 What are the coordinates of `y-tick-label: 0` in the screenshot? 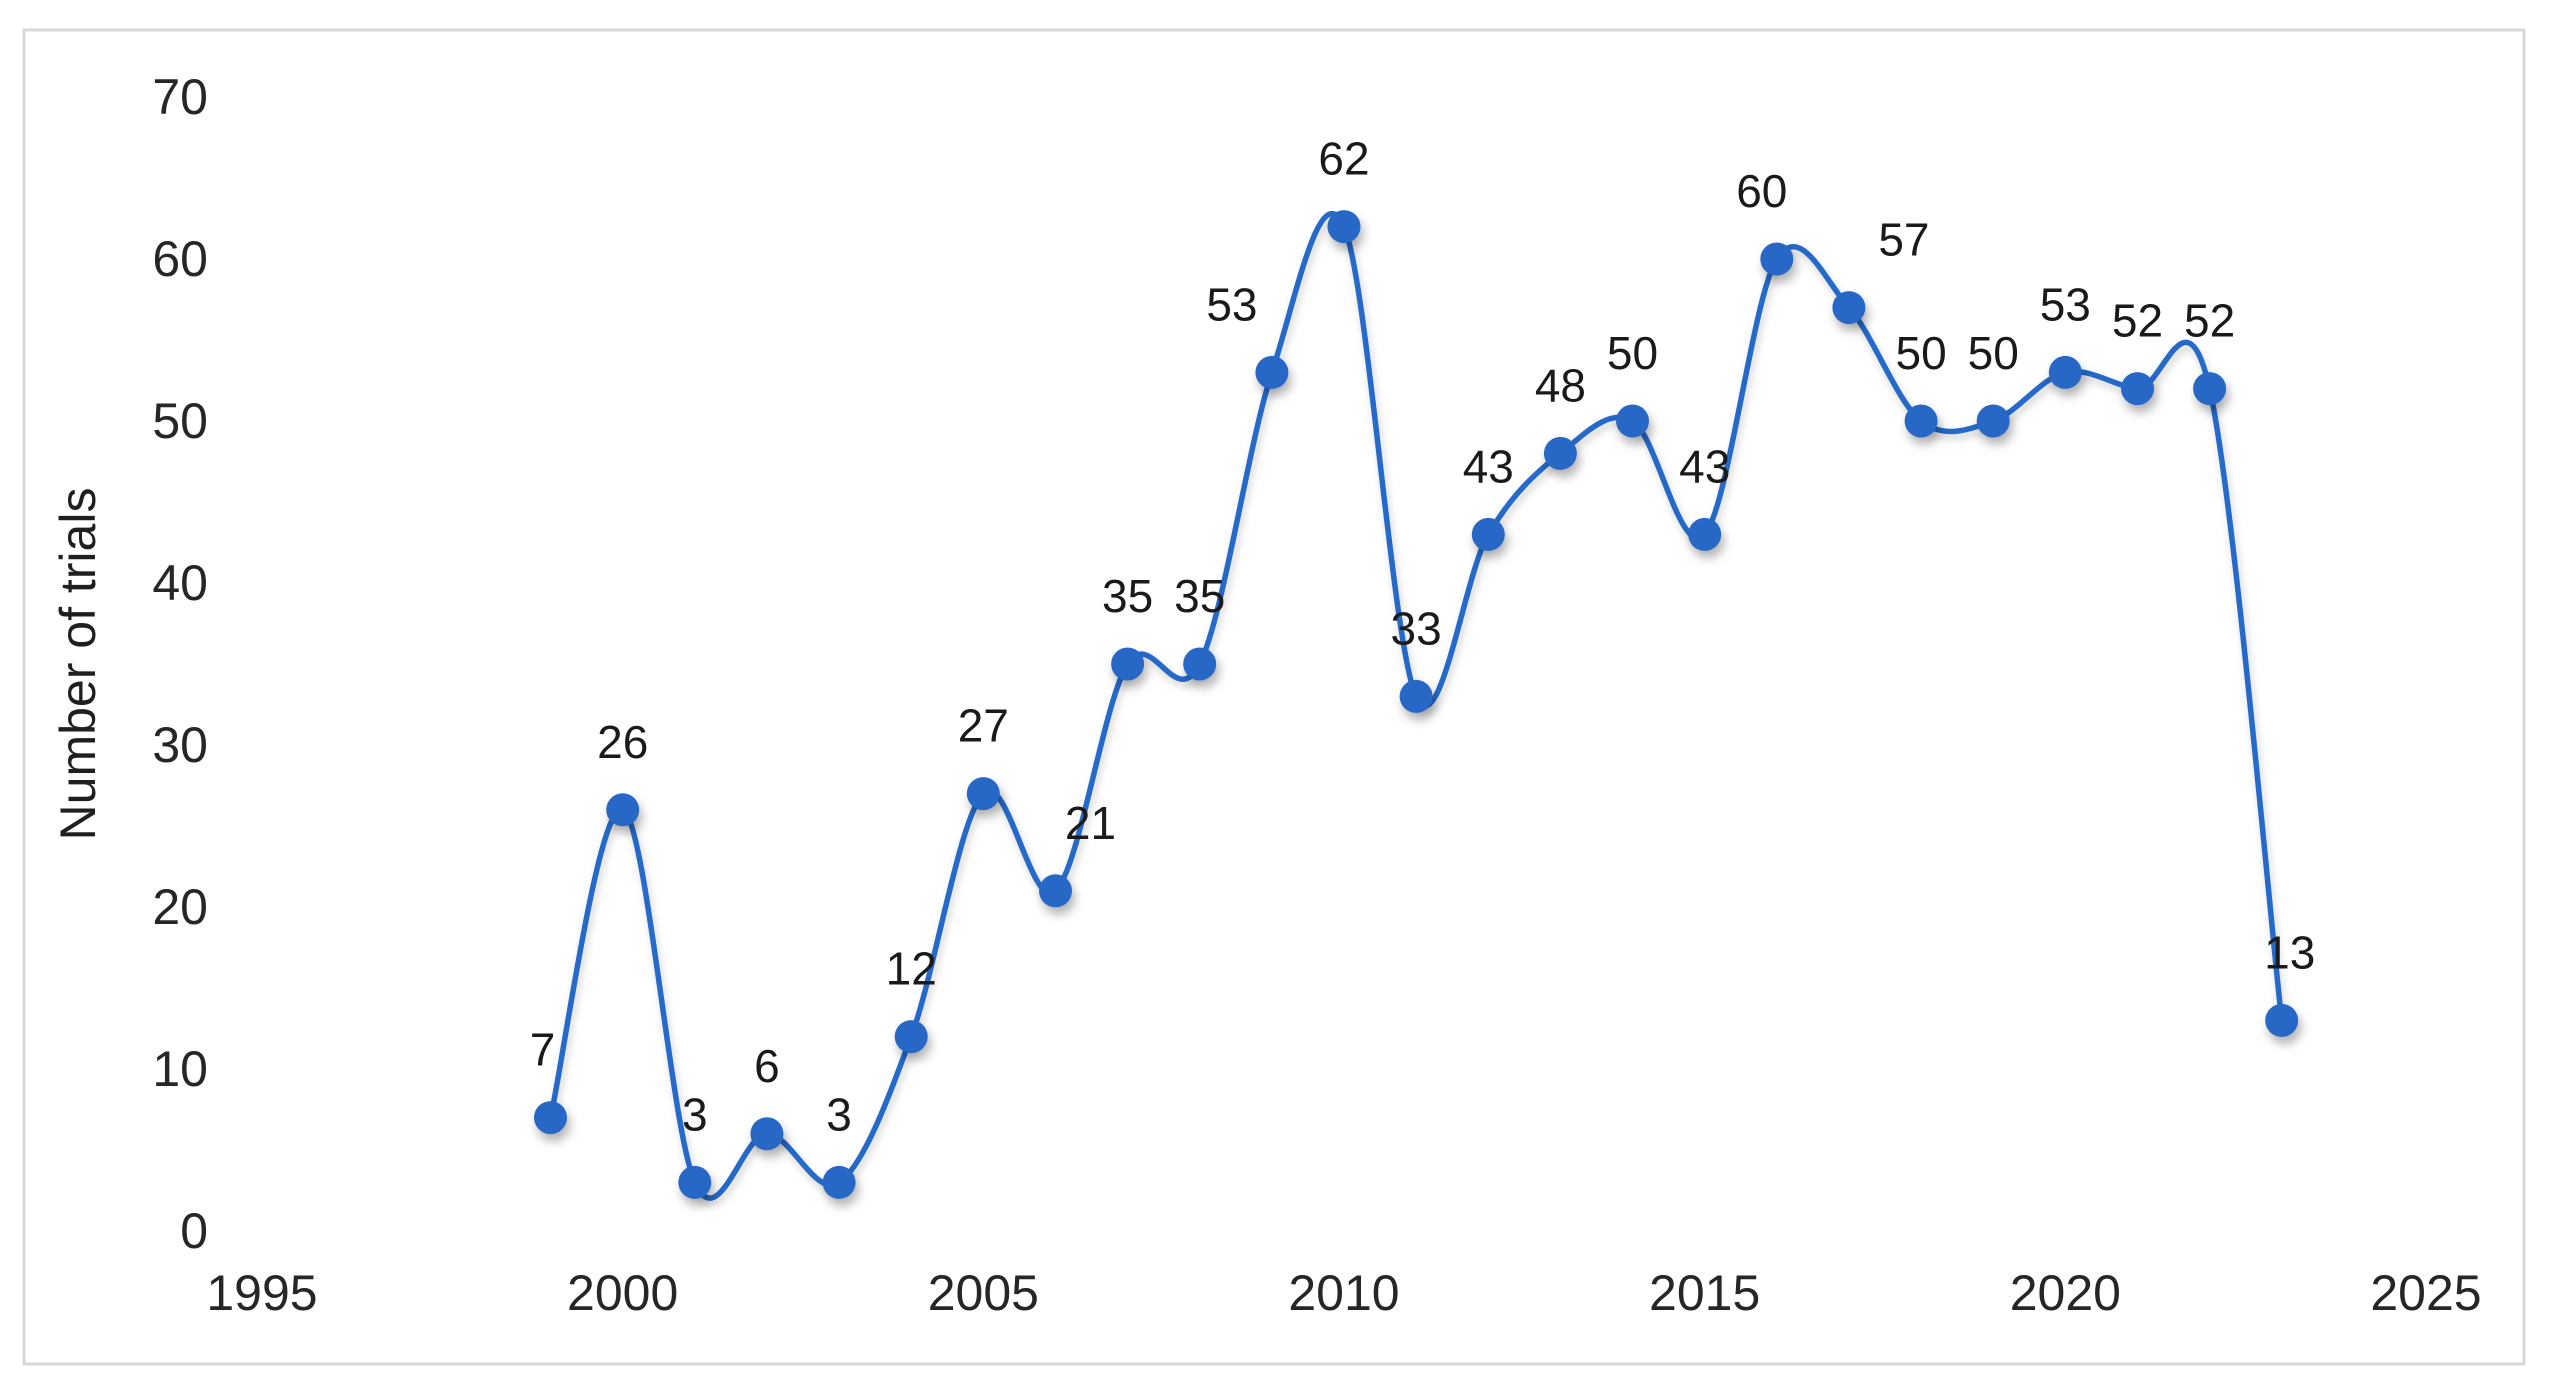 It's located at (194, 1231).